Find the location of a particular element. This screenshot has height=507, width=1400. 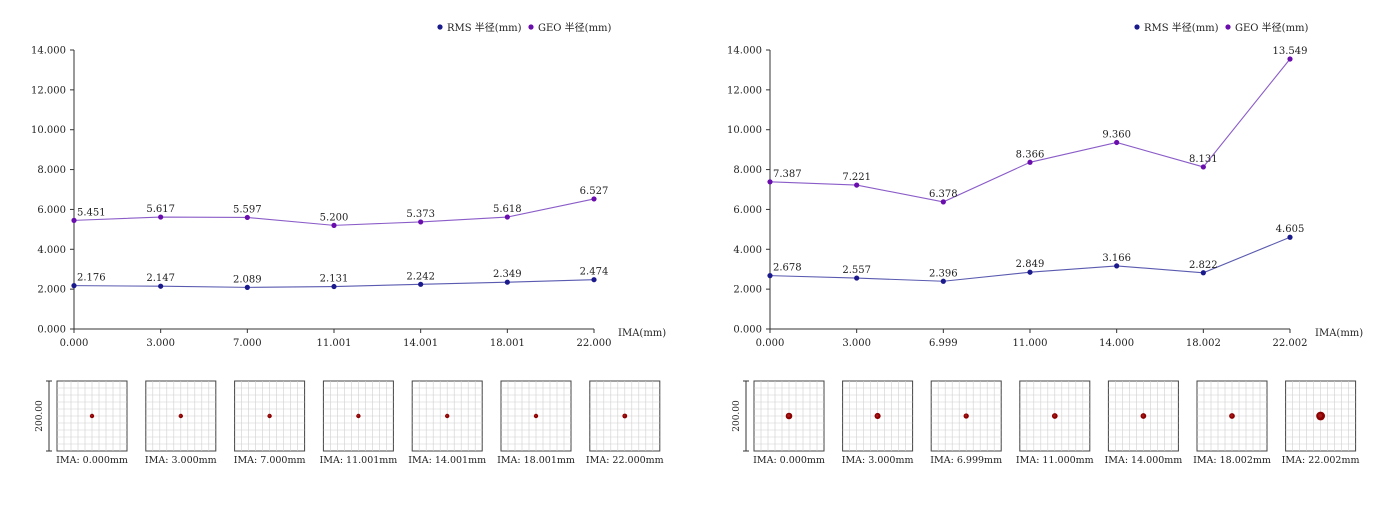

x-tick-label: 7.000 is located at coordinates (247, 343).